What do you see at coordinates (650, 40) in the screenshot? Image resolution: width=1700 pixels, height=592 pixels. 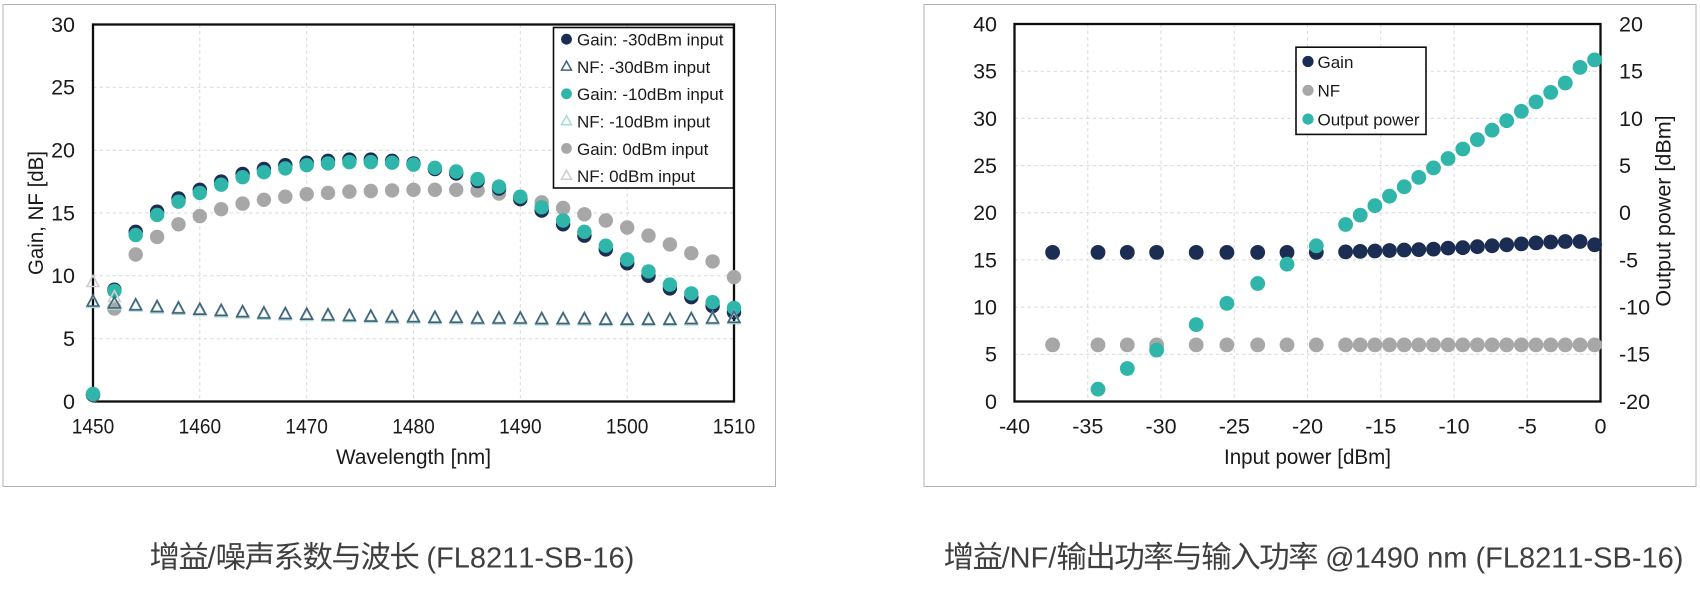 I see `svg-text: Gain: -30dBm input` at bounding box center [650, 40].